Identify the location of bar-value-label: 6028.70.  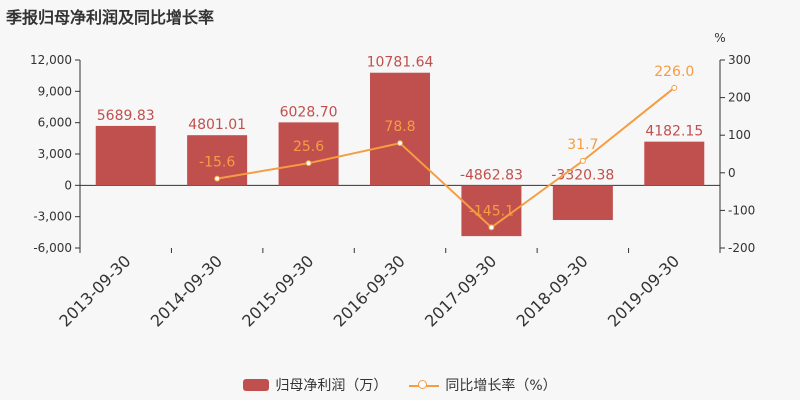
(309, 112).